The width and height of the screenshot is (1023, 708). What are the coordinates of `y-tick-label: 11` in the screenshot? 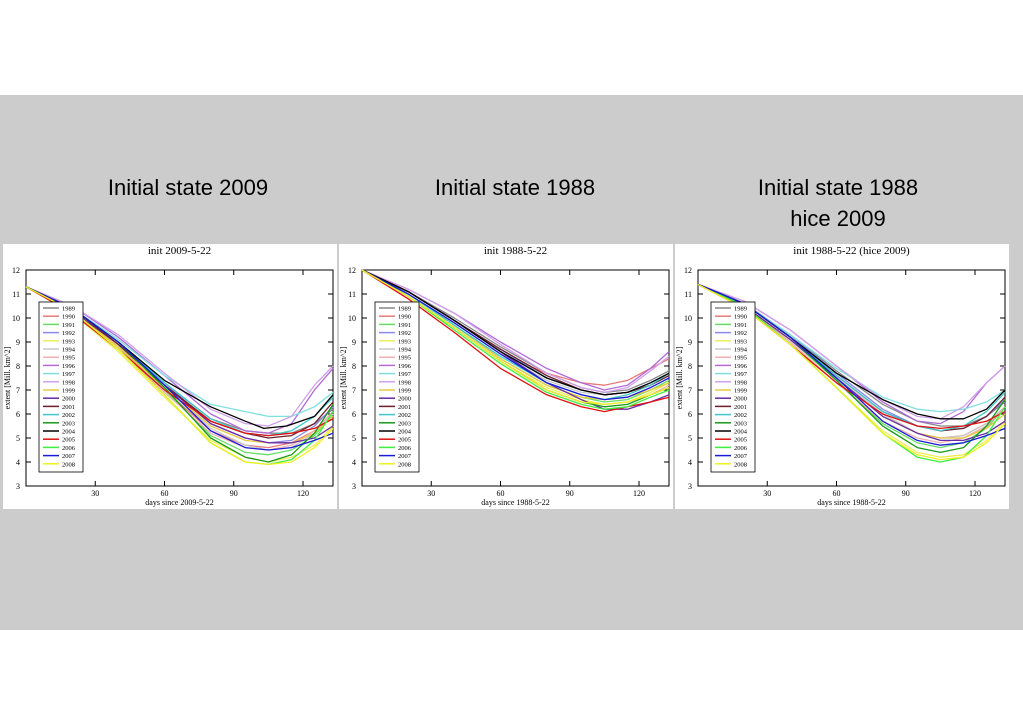 It's located at (16, 294).